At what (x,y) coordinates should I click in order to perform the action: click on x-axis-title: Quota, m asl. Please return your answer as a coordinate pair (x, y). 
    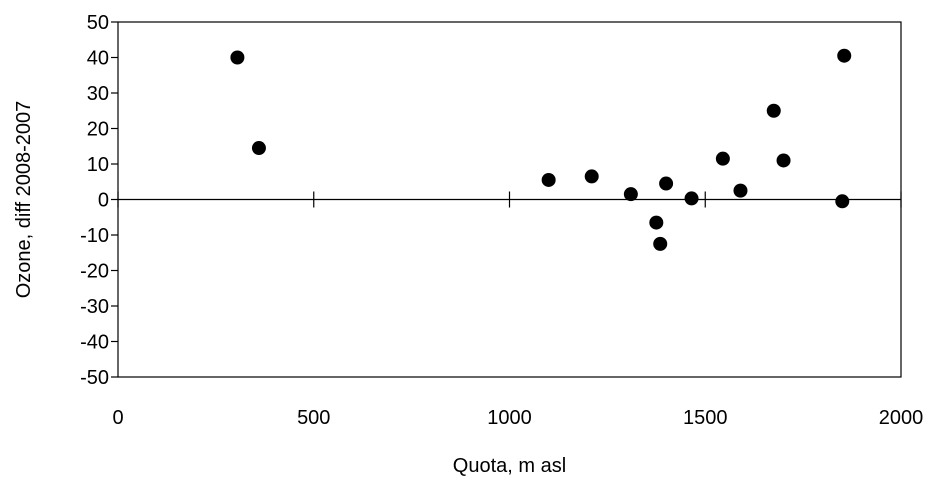
    Looking at the image, I should click on (509, 466).